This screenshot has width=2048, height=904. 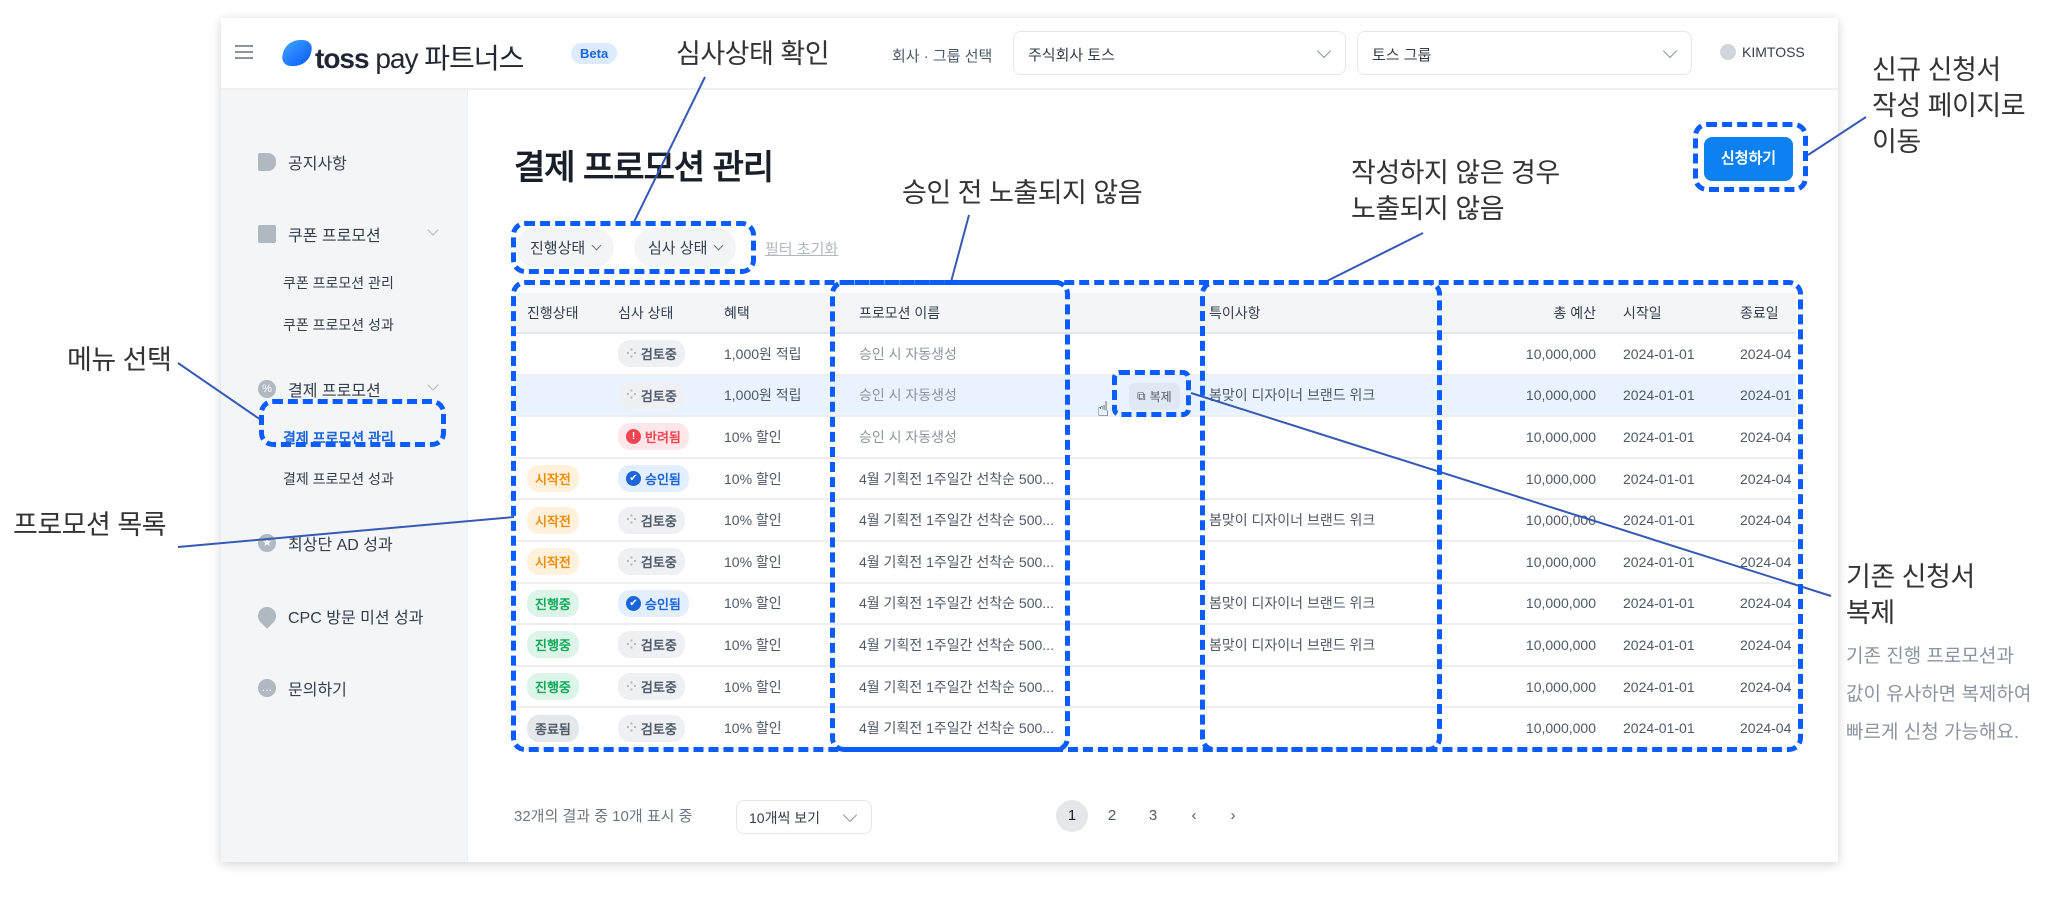 I want to click on sidebar-item-inquiry: … 문의하기, so click(x=344, y=688).